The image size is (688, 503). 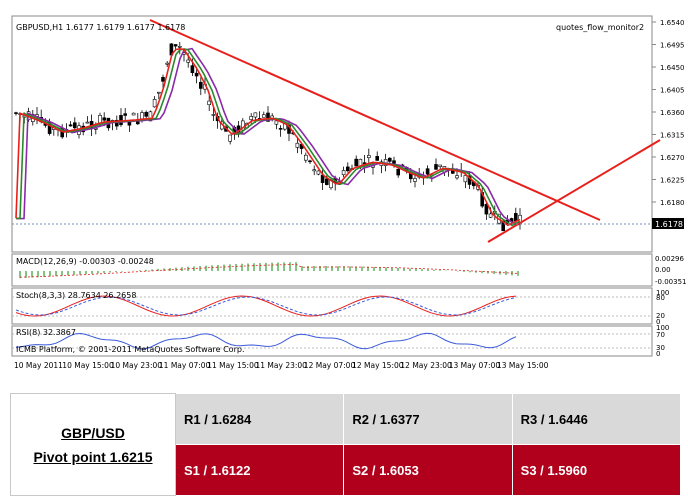 What do you see at coordinates (76, 295) in the screenshot?
I see `stoch-label: Stoch(8,3,3) 28.7634 26.2658` at bounding box center [76, 295].